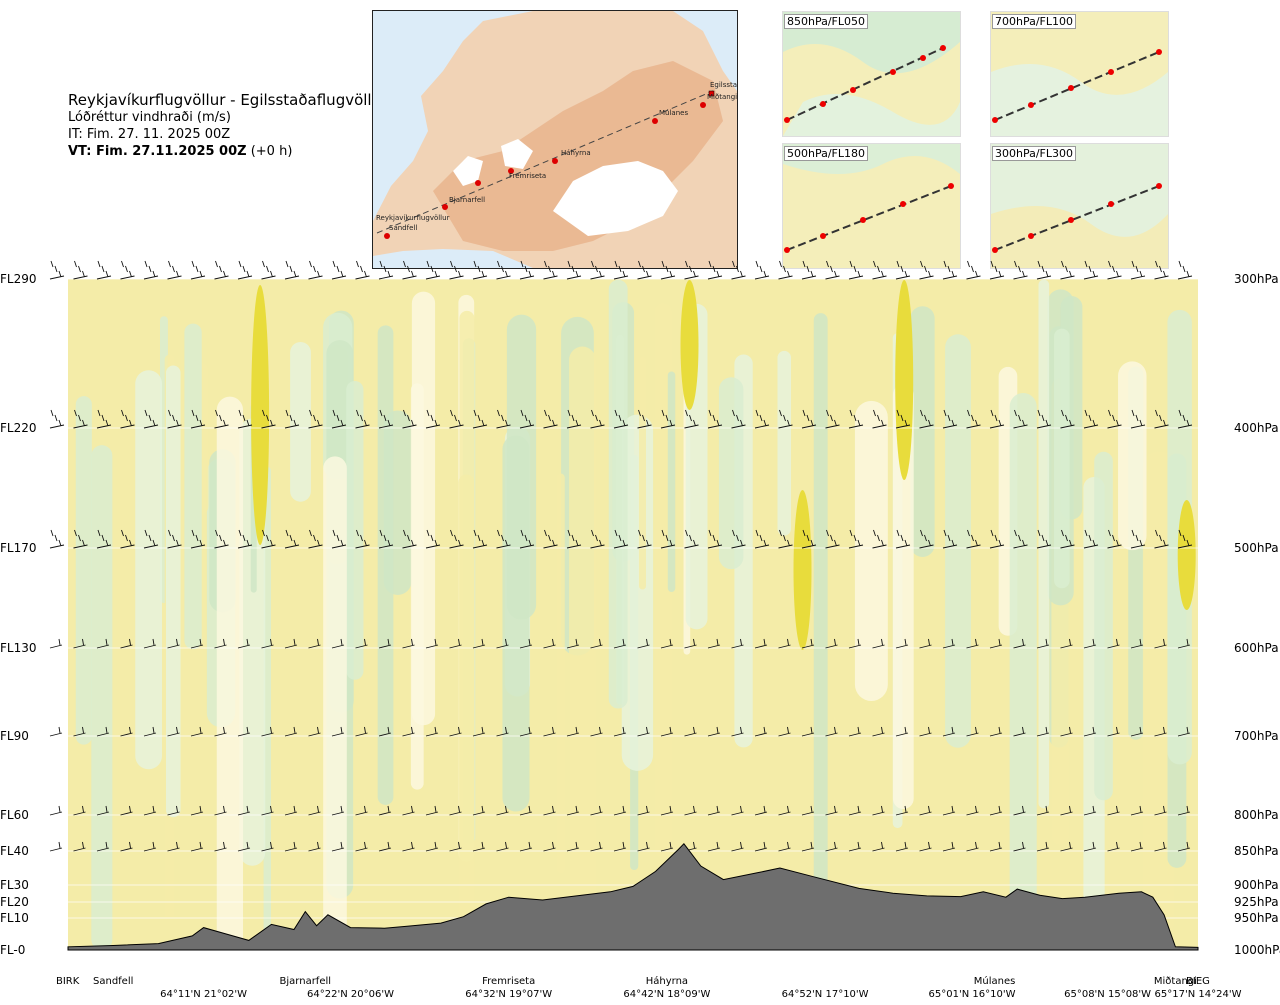 The image size is (1280, 1005). What do you see at coordinates (18, 279) in the screenshot?
I see `fl-tick-label: FL290` at bounding box center [18, 279].